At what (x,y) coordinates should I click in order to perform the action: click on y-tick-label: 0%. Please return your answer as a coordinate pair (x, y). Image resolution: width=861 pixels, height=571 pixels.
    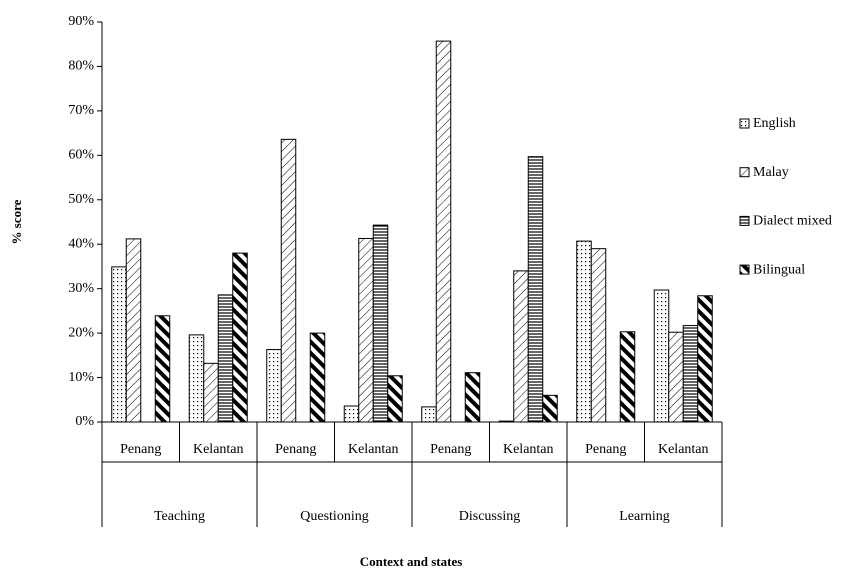
    Looking at the image, I should click on (84, 421).